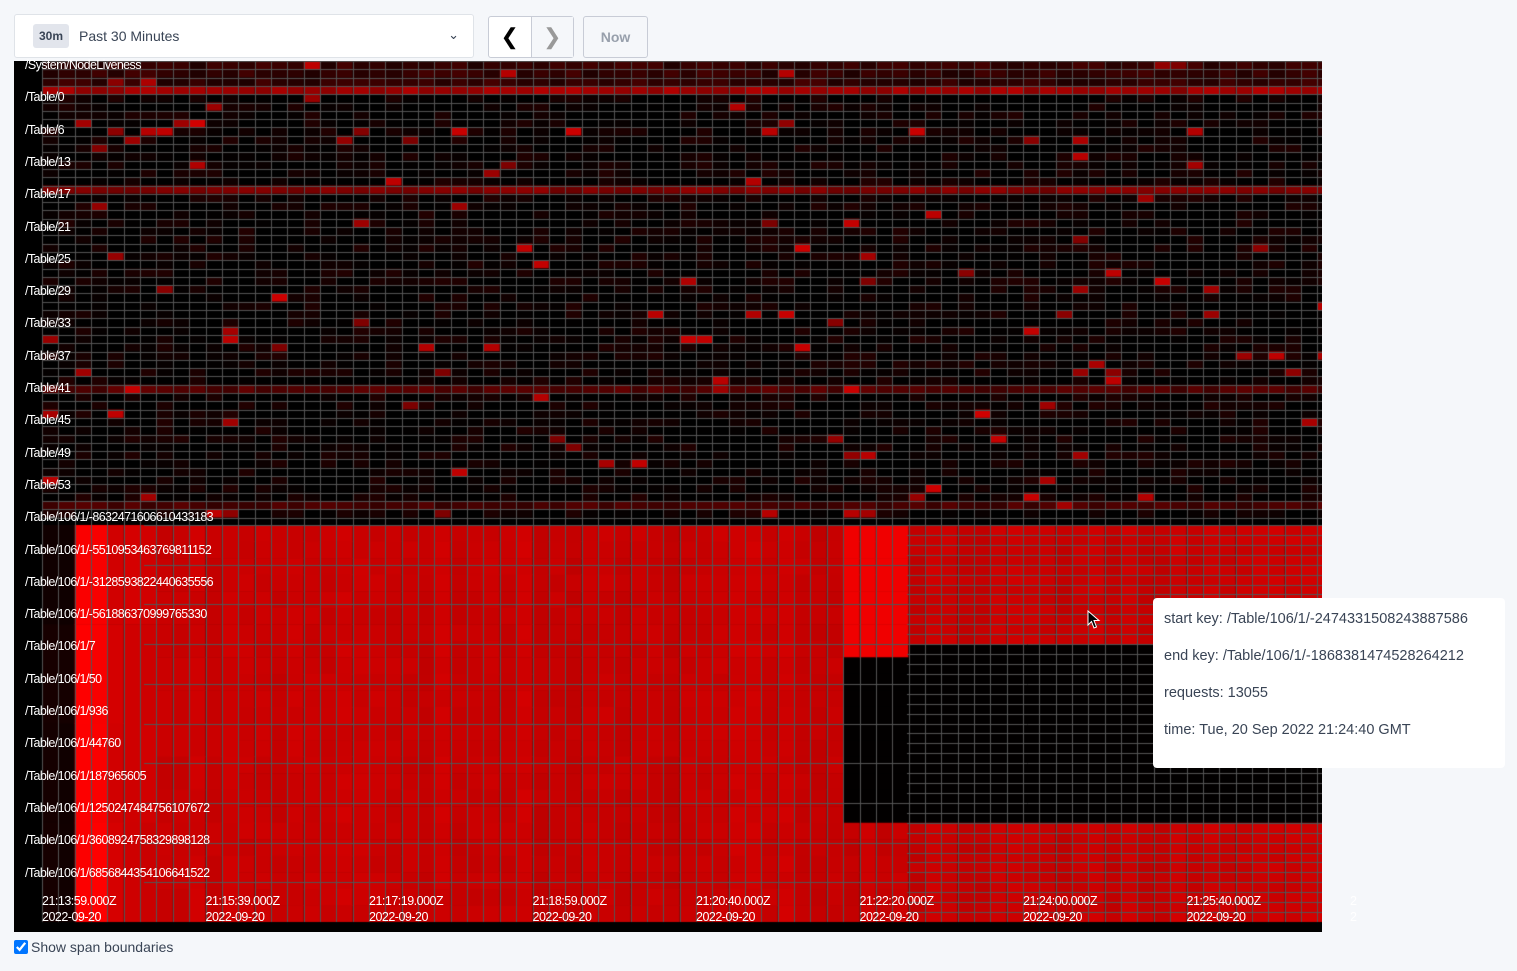  I want to click on key-label: /Table/21, so click(48, 226).